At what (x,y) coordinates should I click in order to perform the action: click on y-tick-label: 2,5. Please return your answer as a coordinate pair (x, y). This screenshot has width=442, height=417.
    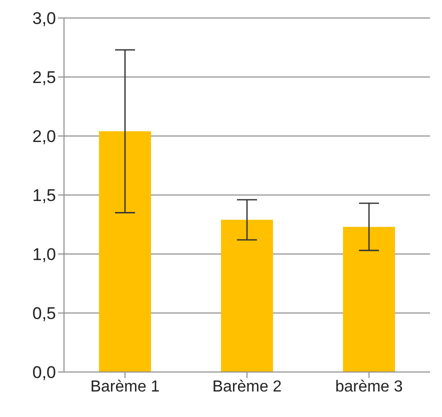
    Looking at the image, I should click on (44, 78).